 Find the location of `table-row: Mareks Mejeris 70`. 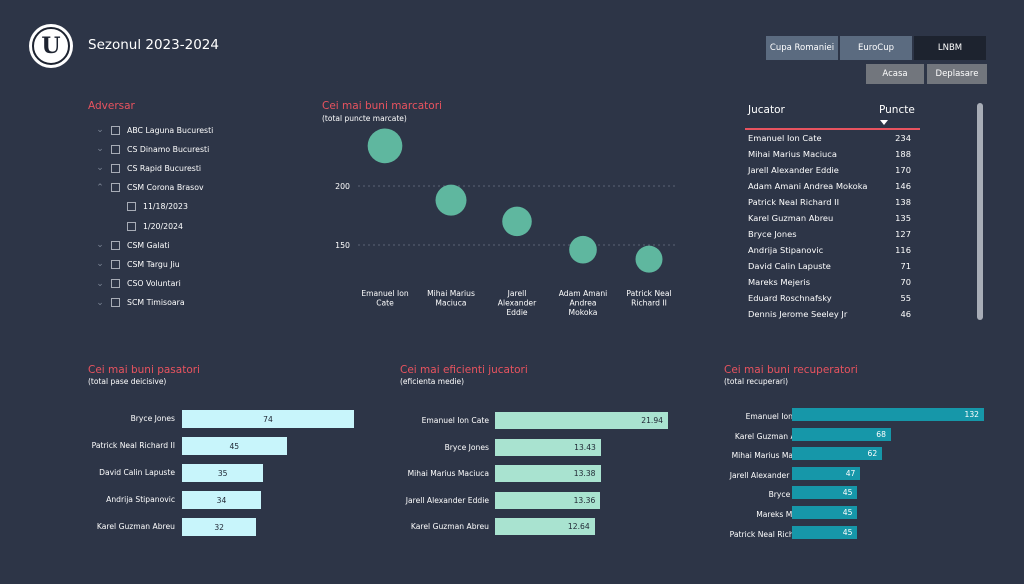

table-row: Mareks Mejeris 70 is located at coordinates (831, 282).